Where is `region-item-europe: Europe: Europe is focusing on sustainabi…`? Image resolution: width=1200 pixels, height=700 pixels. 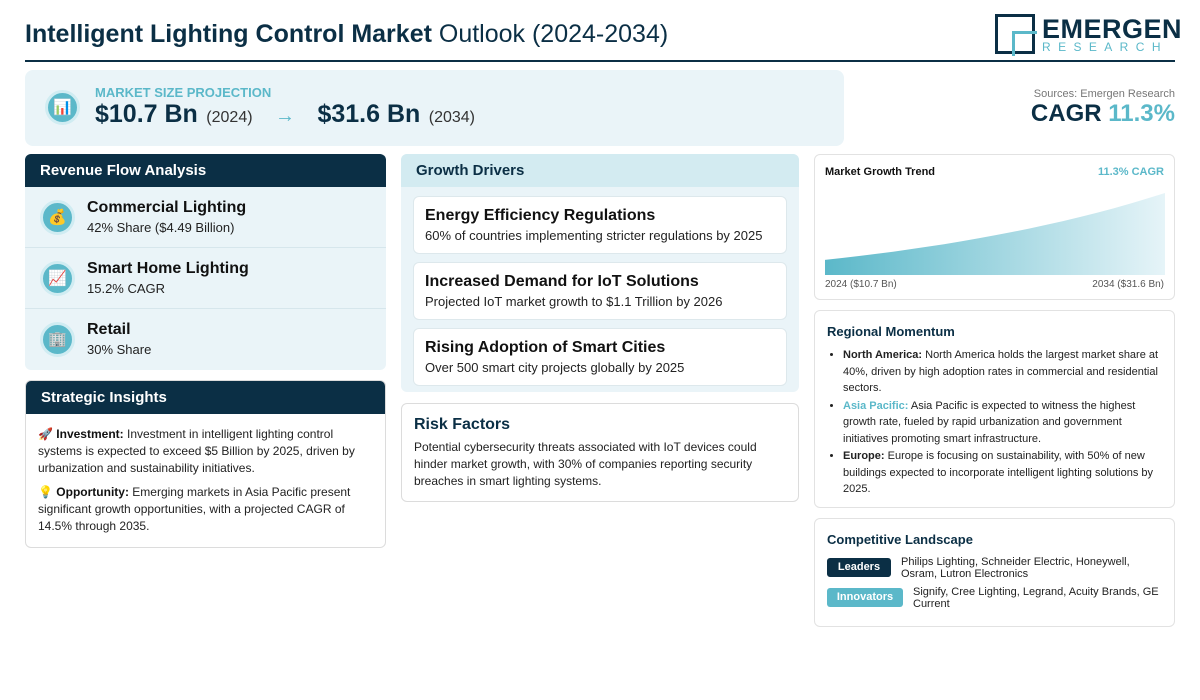 region-item-europe: Europe: Europe is focusing on sustainabi… is located at coordinates (1003, 473).